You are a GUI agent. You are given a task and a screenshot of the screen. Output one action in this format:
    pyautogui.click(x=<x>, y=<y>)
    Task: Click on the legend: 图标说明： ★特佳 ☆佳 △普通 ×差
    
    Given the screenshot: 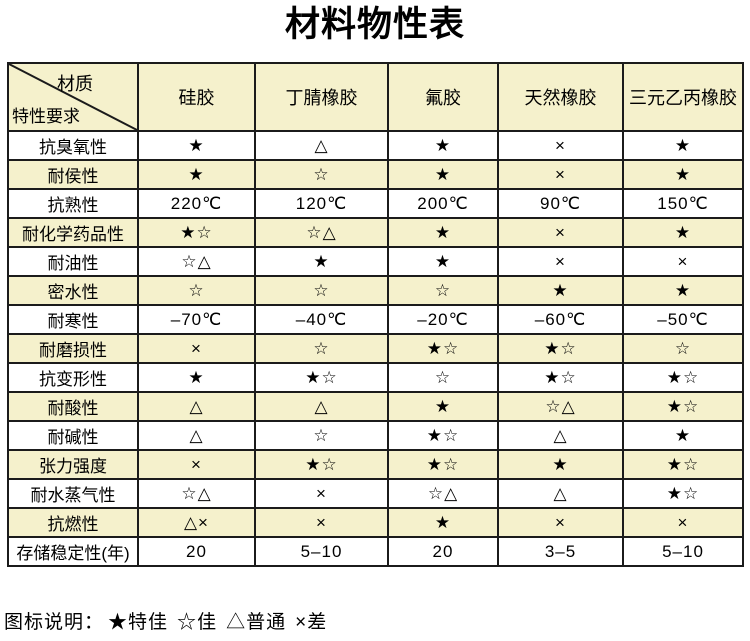 What is the action you would take?
    pyautogui.click(x=170, y=620)
    